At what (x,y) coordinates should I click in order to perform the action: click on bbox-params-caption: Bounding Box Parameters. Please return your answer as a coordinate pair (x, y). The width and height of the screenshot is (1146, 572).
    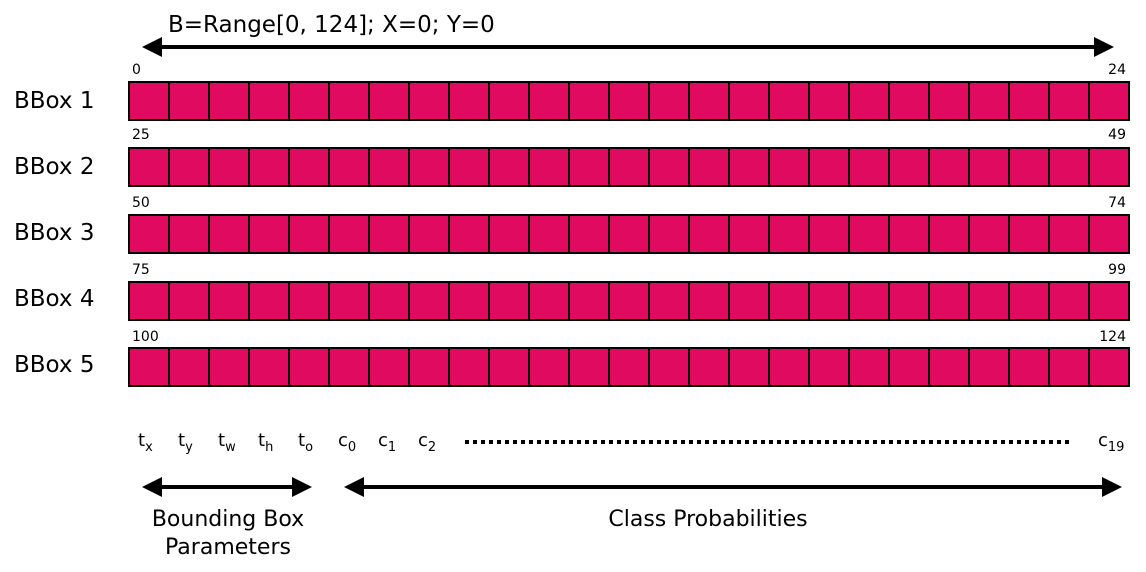
    Looking at the image, I should click on (228, 534).